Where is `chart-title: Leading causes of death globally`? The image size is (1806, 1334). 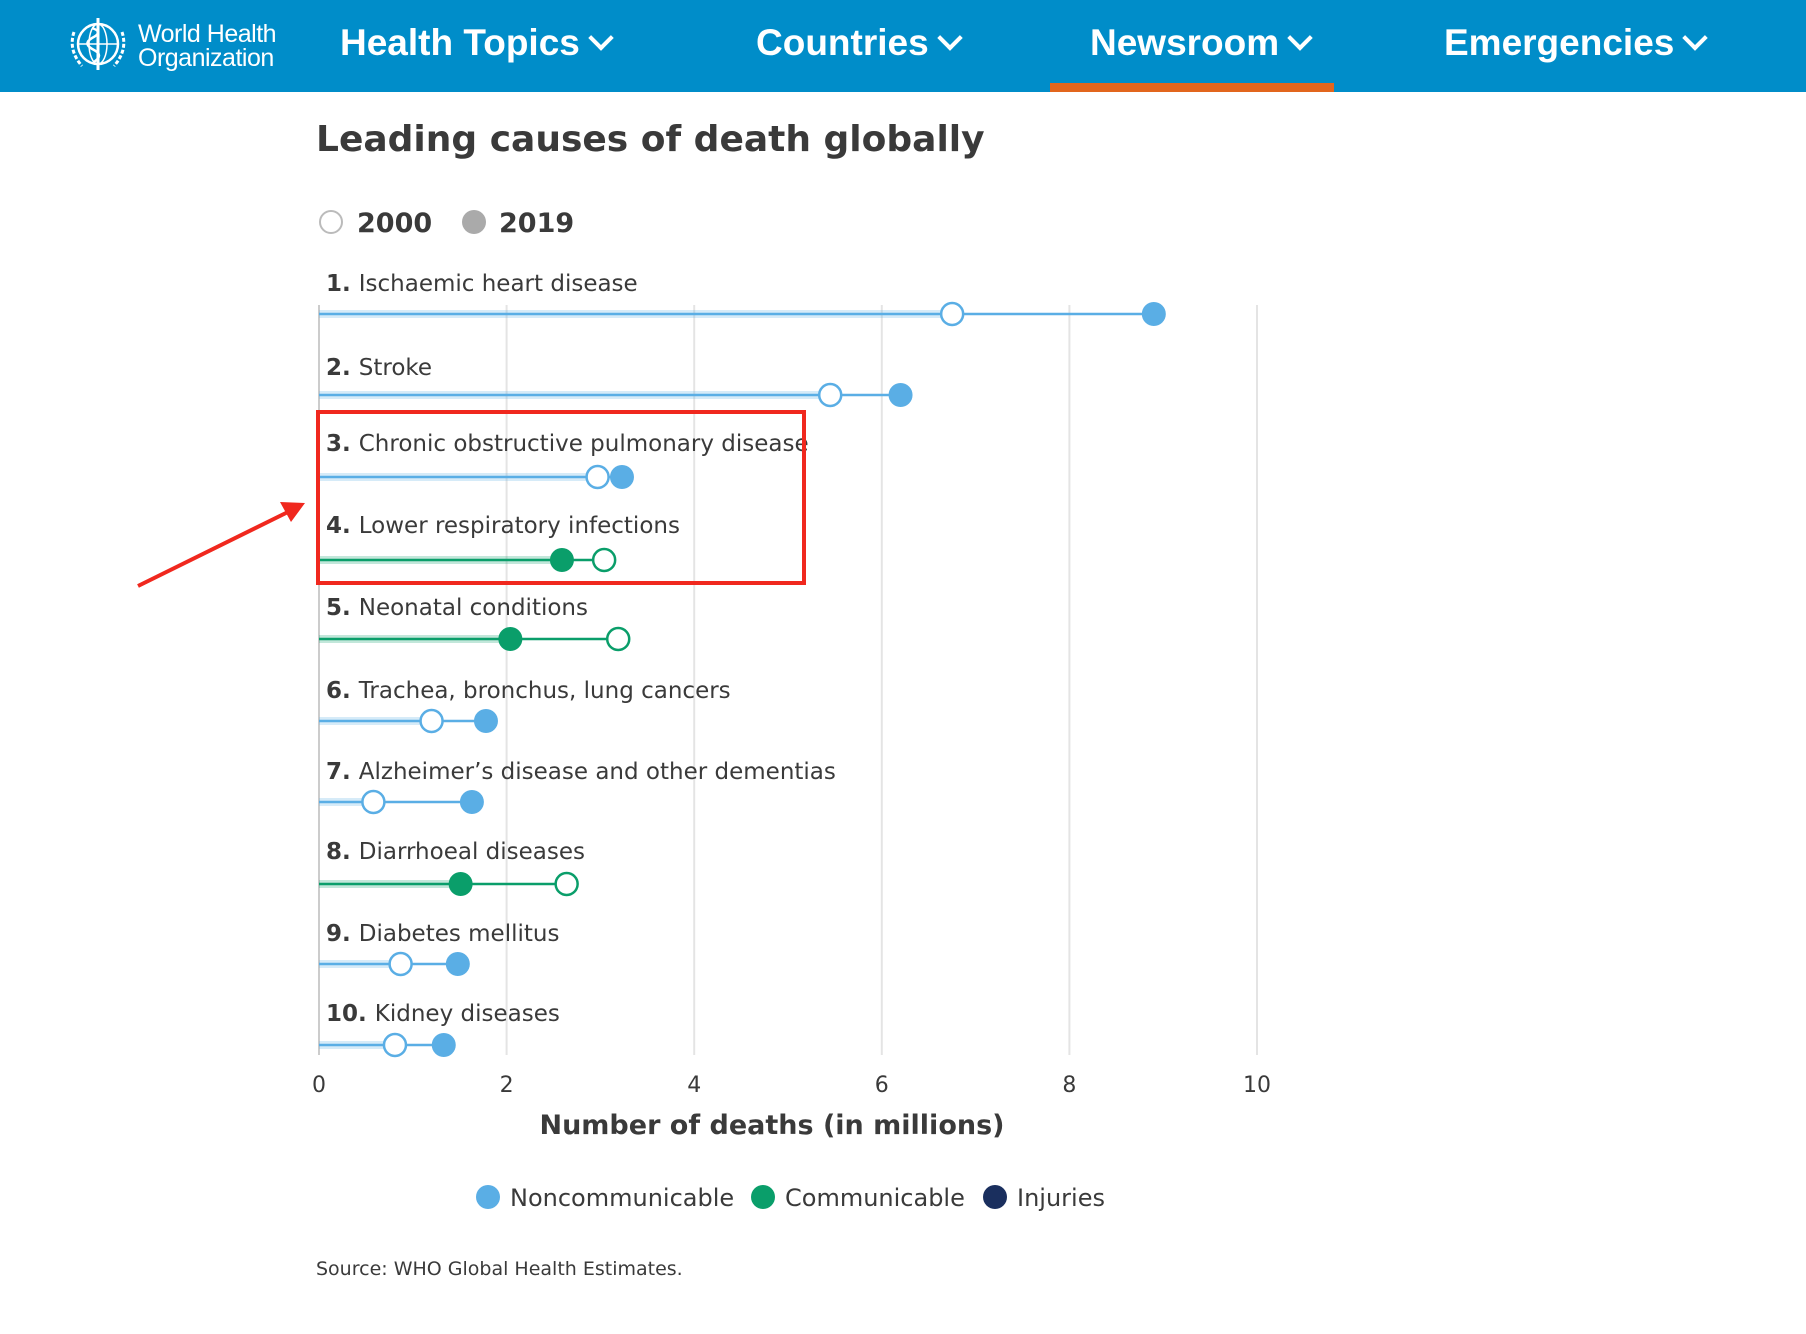 chart-title: Leading causes of death globally is located at coordinates (650, 139).